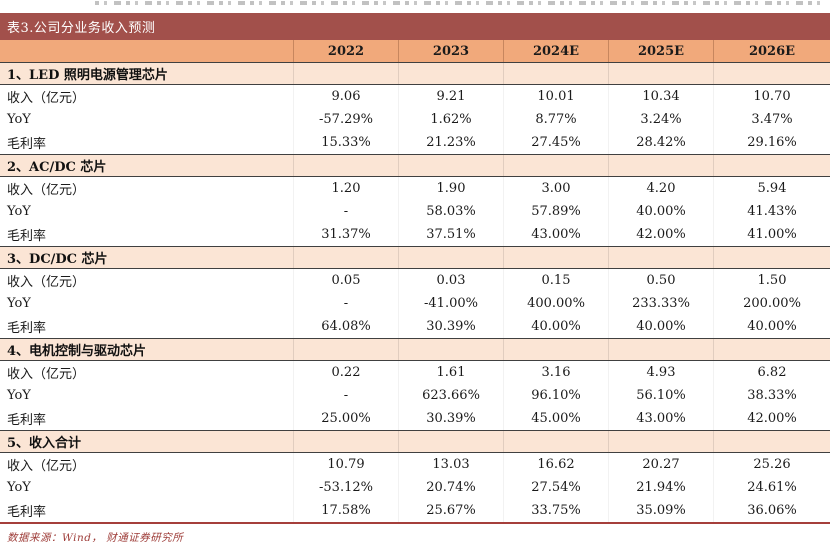  Describe the element at coordinates (450, 234) in the screenshot. I see `value-cell: 37.51%` at that location.